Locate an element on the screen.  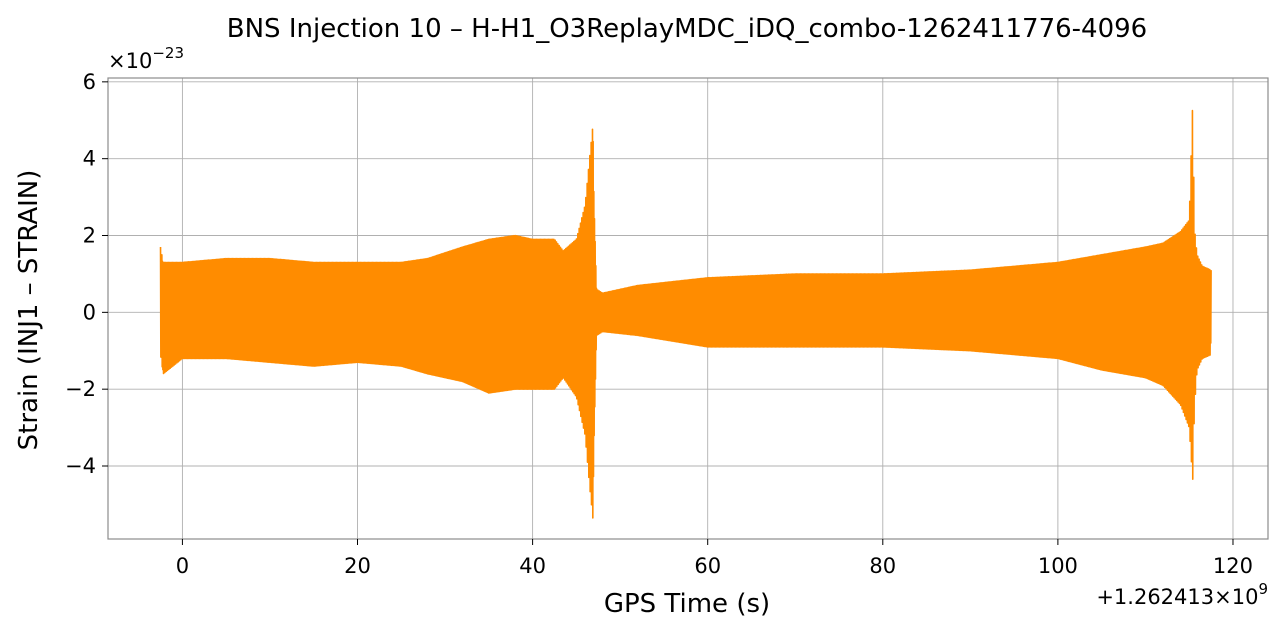
y-tick-label: 4 is located at coordinates (89, 159).